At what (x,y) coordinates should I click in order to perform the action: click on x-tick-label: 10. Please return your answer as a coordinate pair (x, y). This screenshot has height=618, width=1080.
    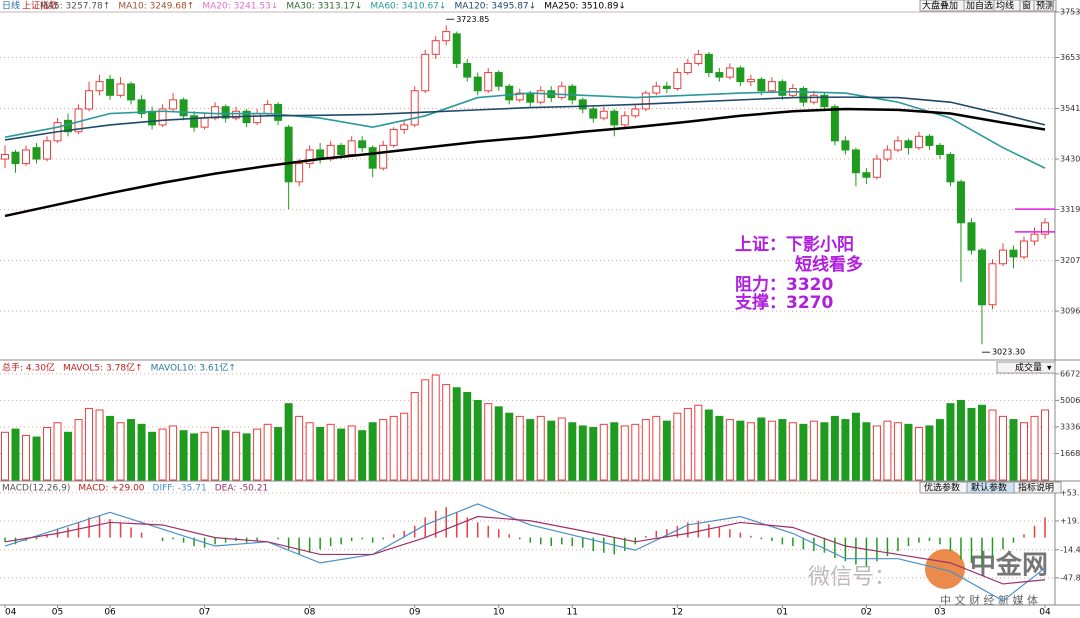
    Looking at the image, I should click on (499, 613).